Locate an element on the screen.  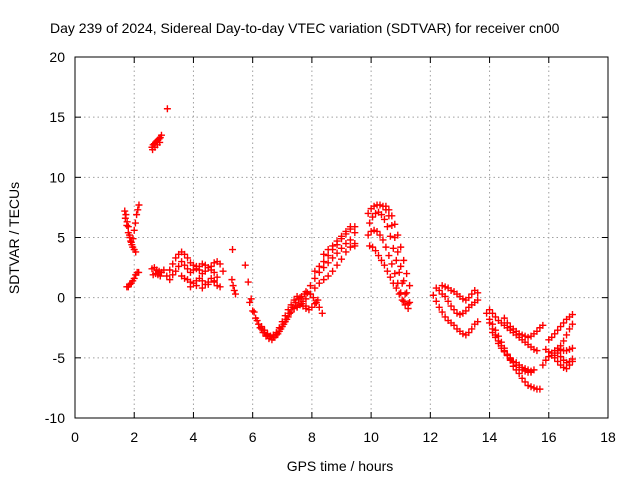
y-tick-label: 15 is located at coordinates (57, 117).